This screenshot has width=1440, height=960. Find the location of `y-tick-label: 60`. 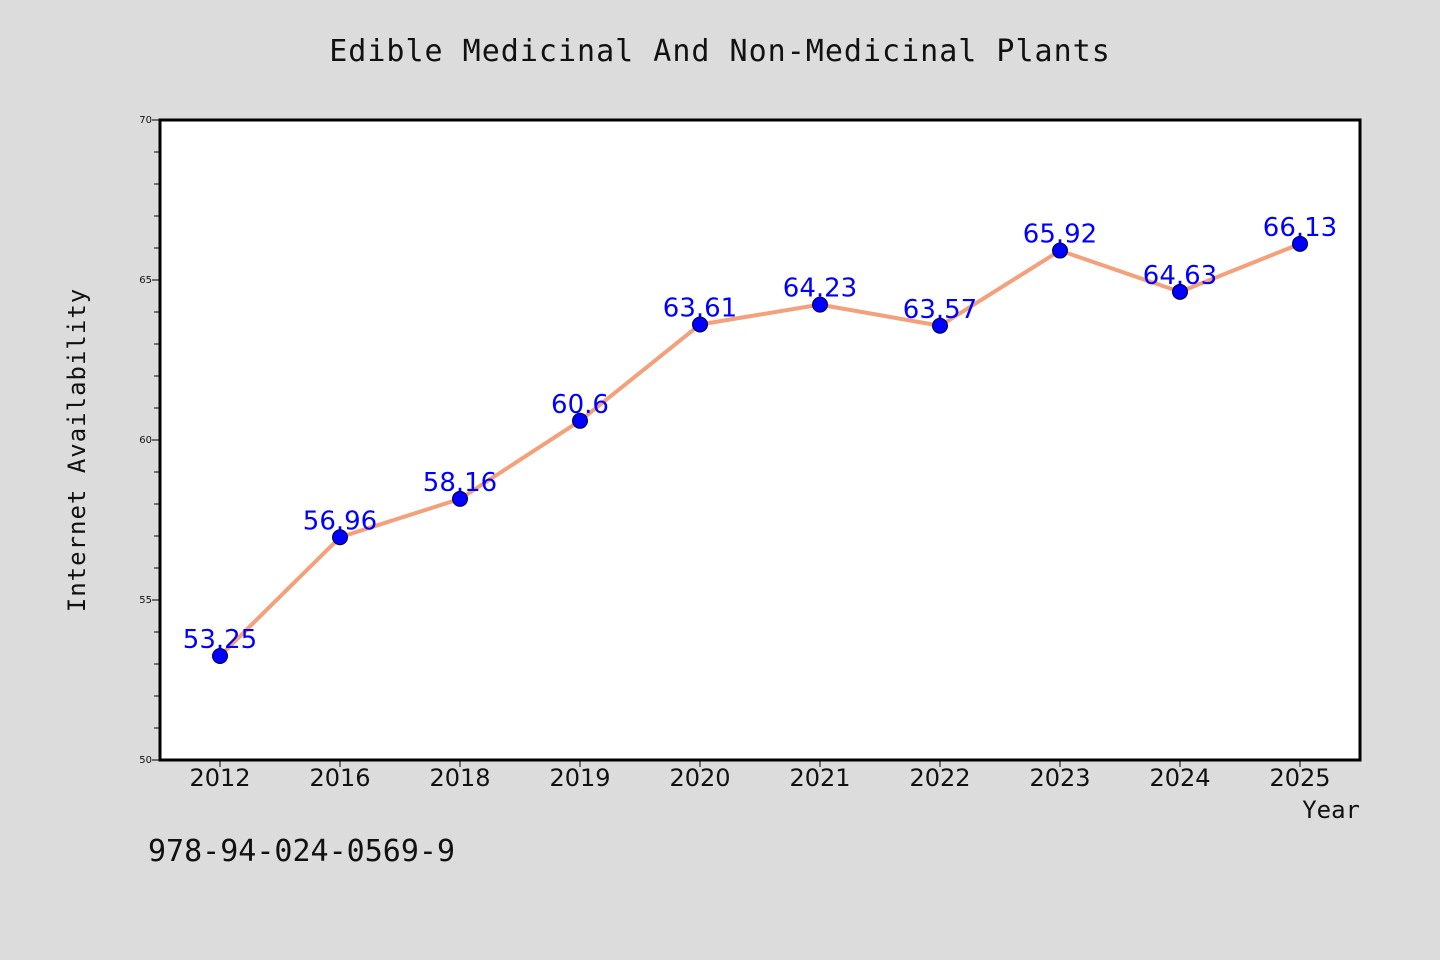

y-tick-label: 60 is located at coordinates (145, 440).